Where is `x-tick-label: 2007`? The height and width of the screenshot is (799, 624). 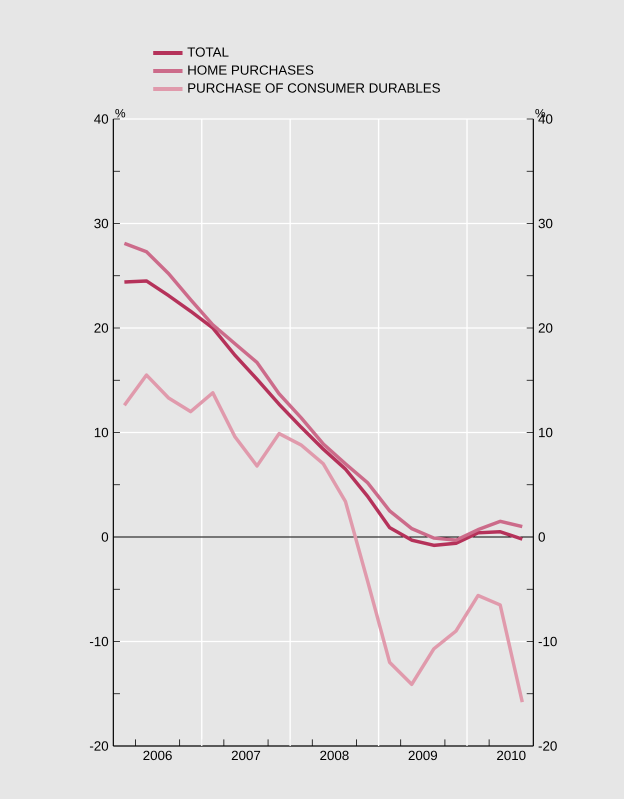
x-tick-label: 2007 is located at coordinates (246, 755).